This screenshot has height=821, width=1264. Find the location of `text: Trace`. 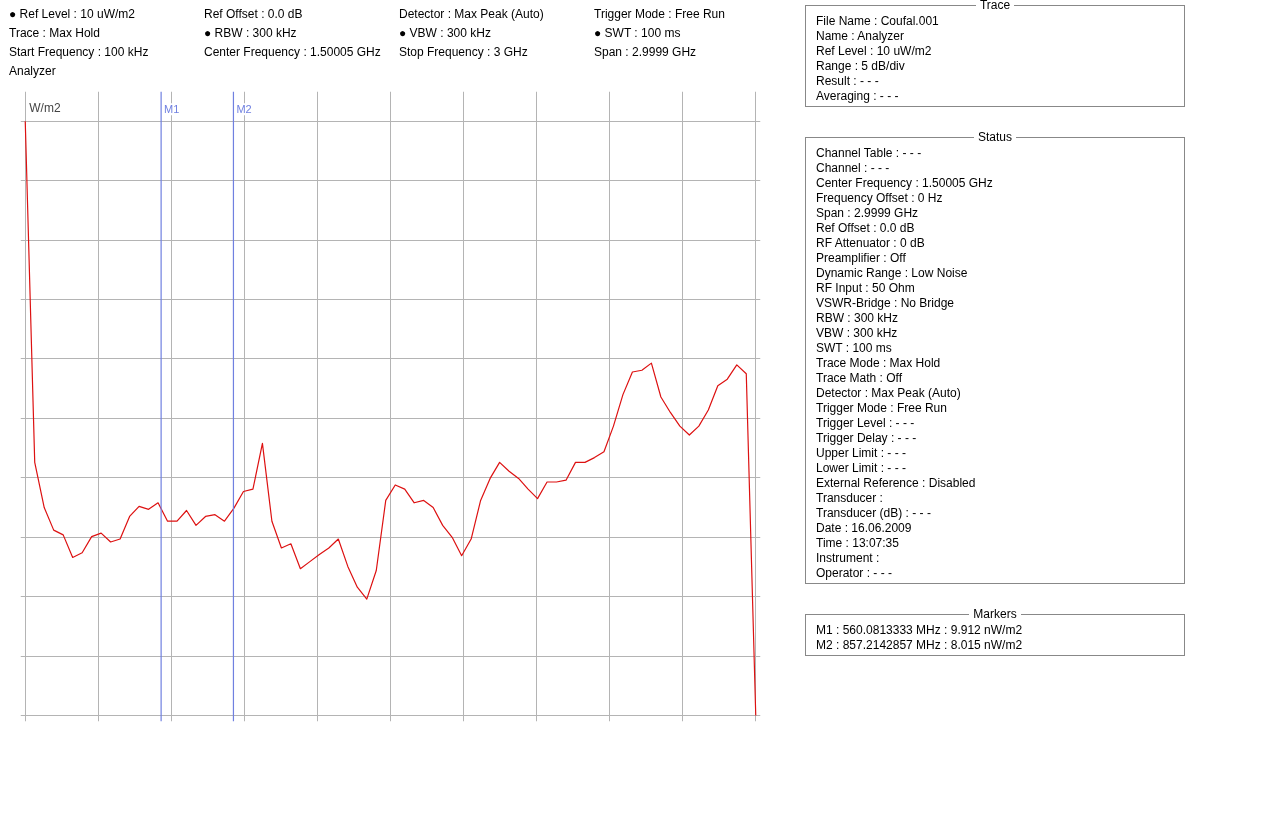

text: Trace is located at coordinates (995, 6).